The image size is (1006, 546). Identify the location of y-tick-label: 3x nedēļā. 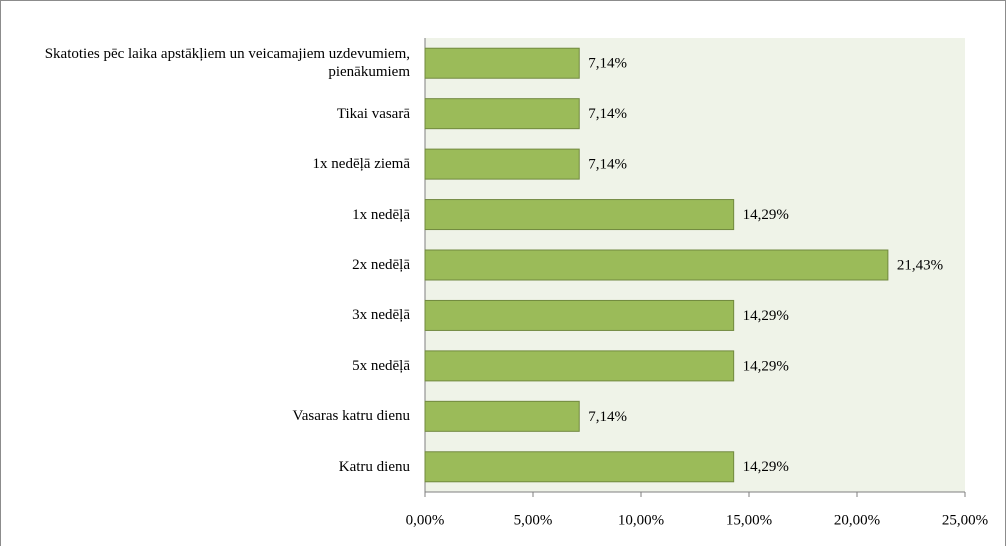
(381, 315).